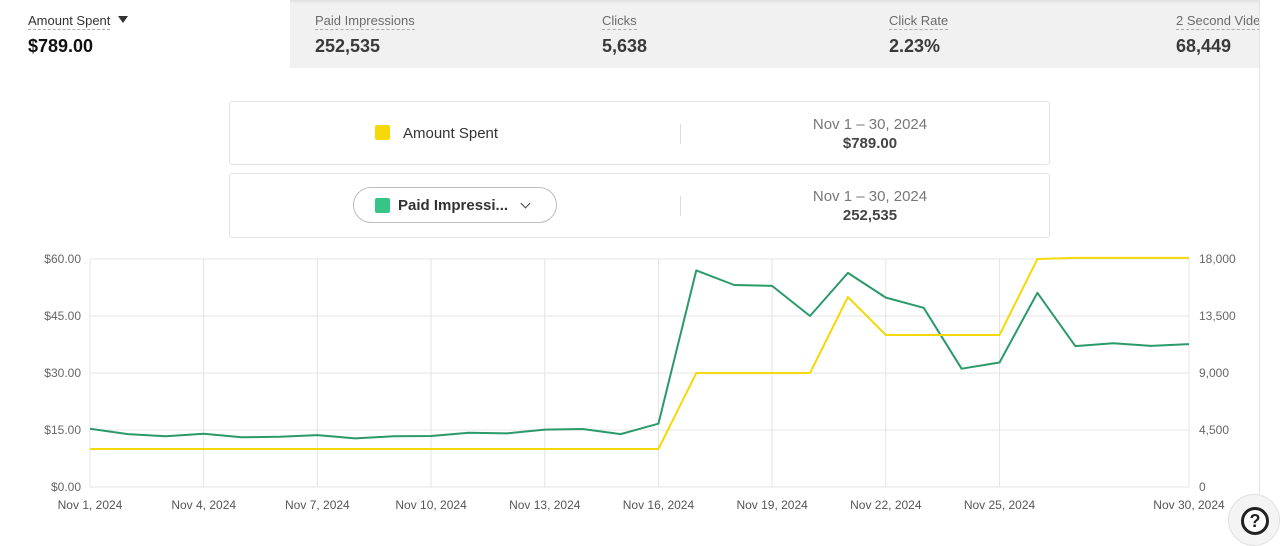  I want to click on metric-value: $789.00, so click(61, 46).